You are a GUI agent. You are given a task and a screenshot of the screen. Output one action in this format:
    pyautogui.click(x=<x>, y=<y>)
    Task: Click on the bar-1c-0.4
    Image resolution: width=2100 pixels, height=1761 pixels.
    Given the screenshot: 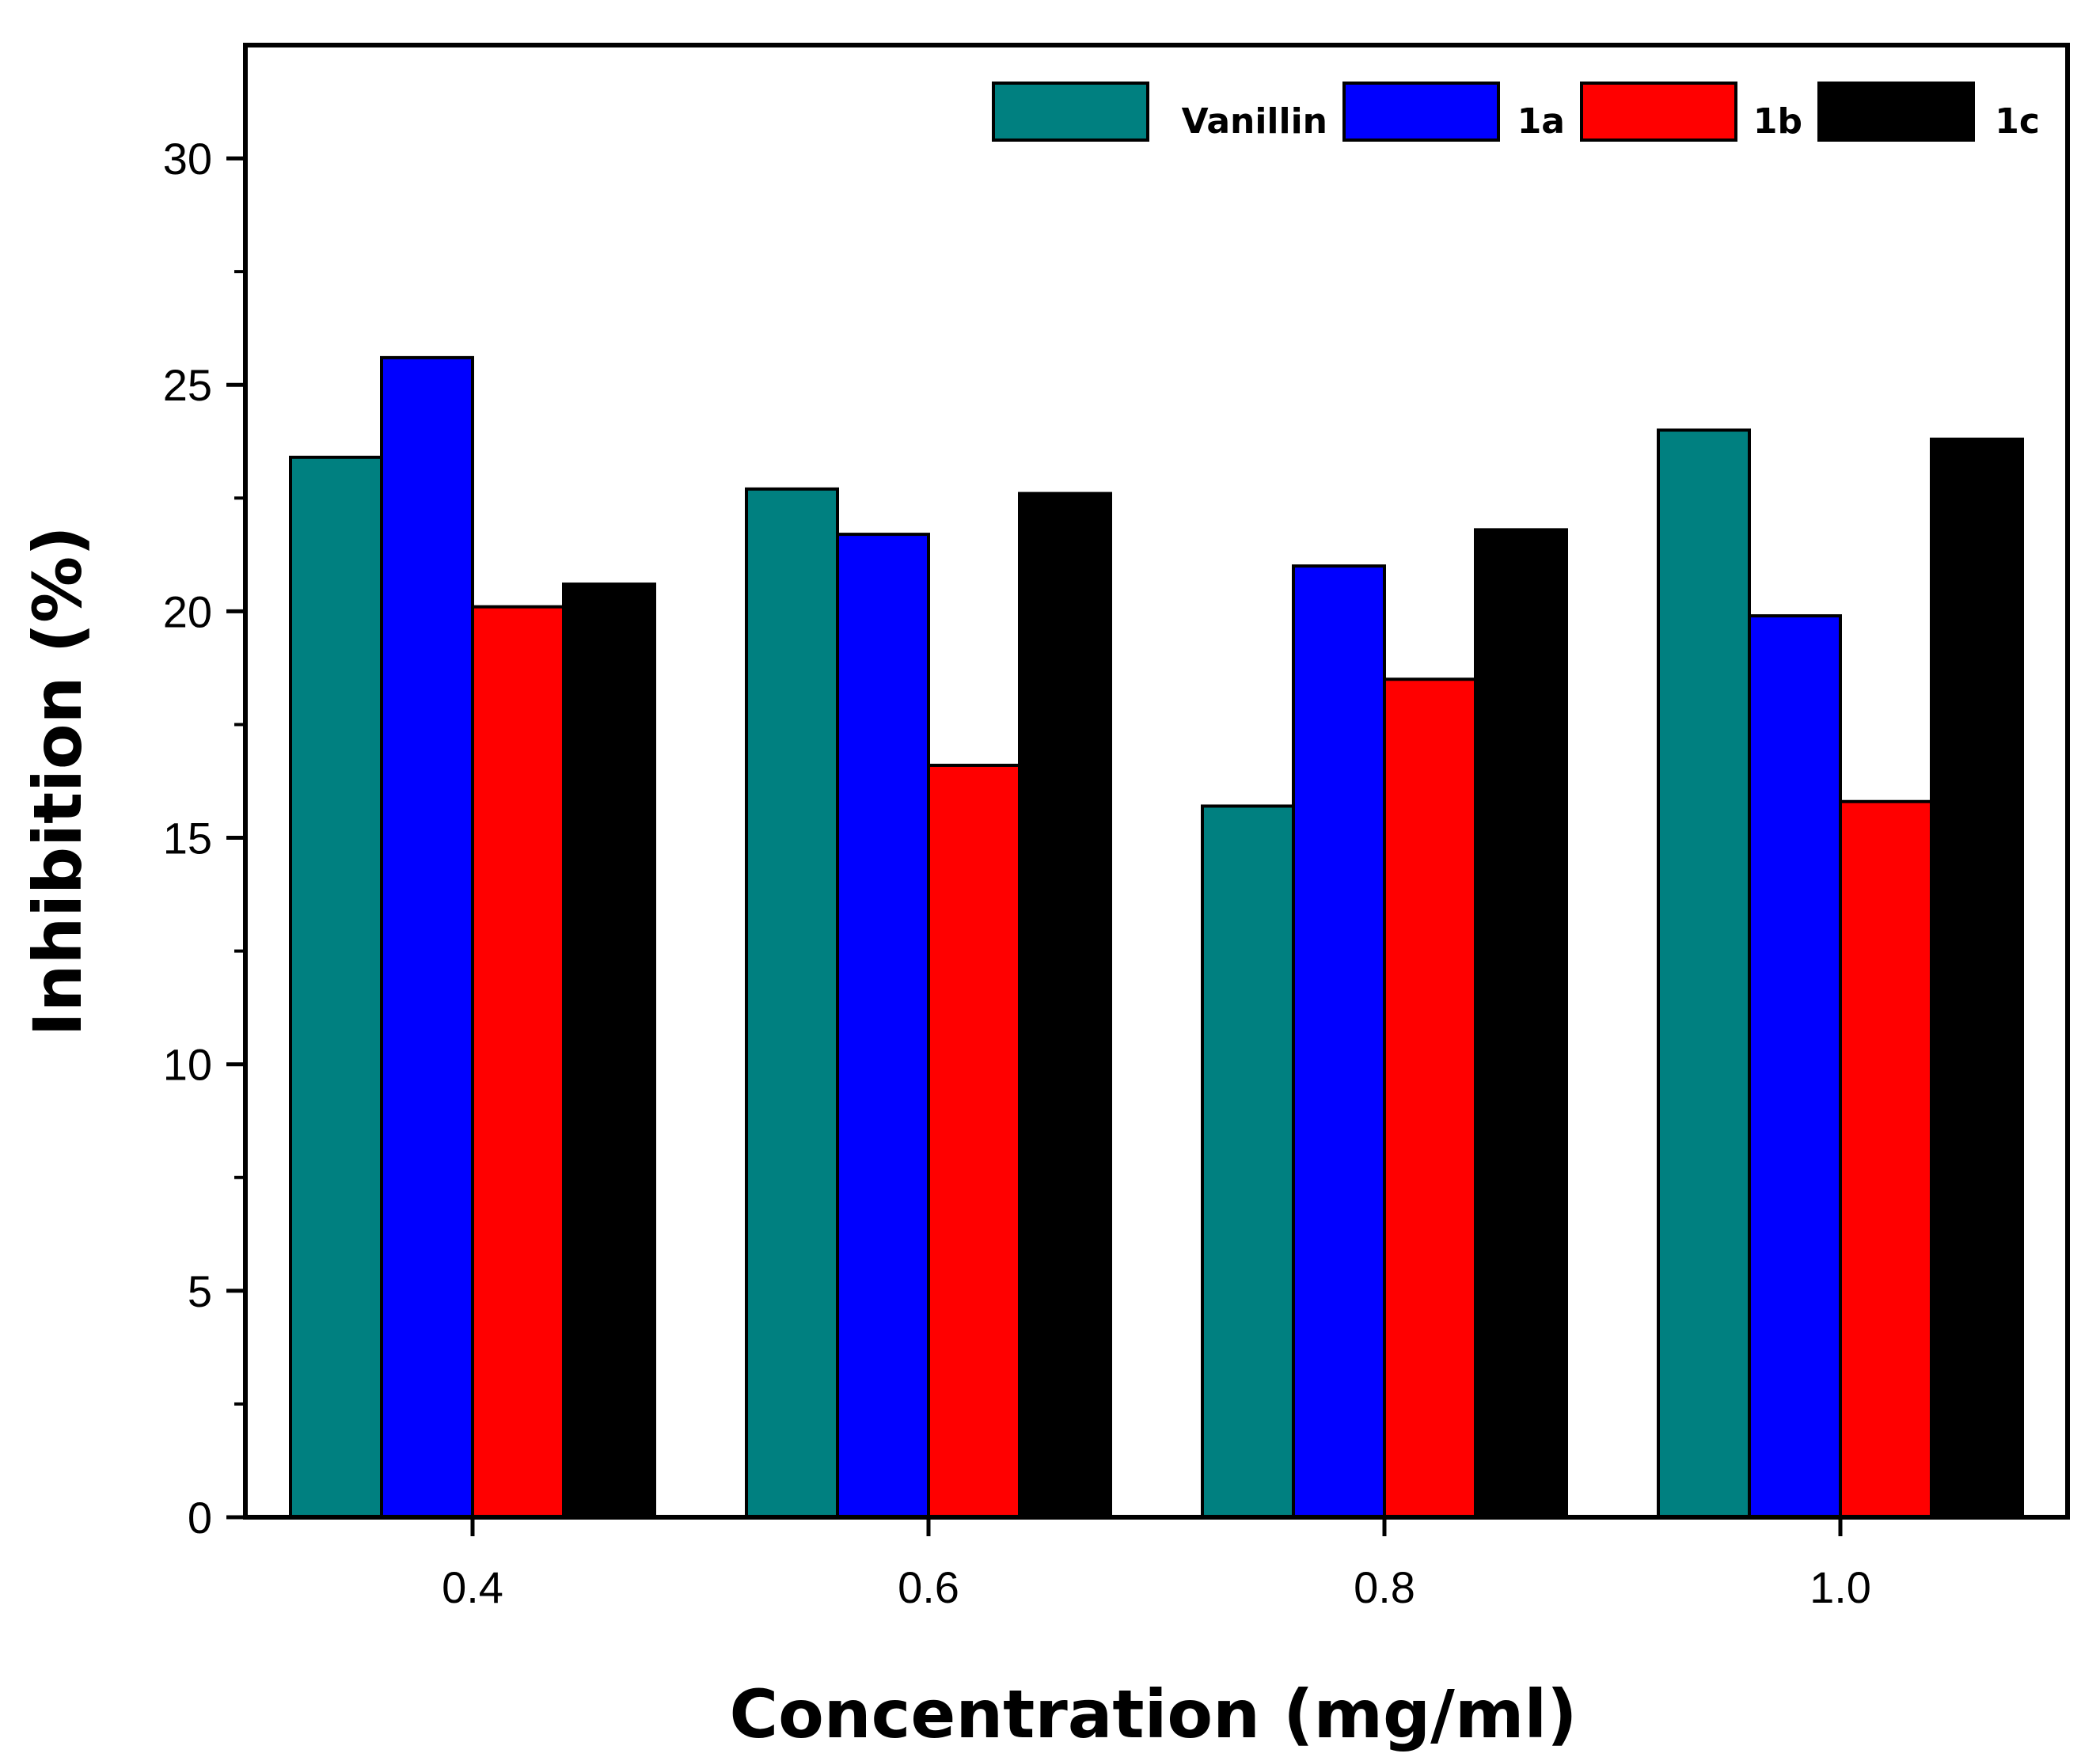 What is the action you would take?
    pyautogui.click(x=609, y=1051)
    